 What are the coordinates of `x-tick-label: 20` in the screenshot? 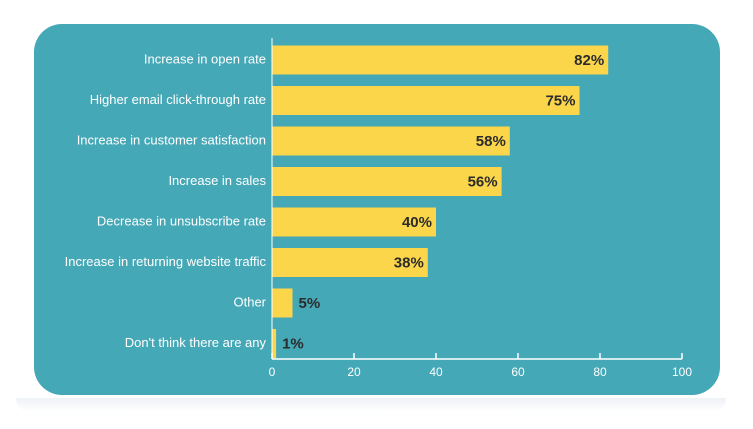 It's located at (354, 372).